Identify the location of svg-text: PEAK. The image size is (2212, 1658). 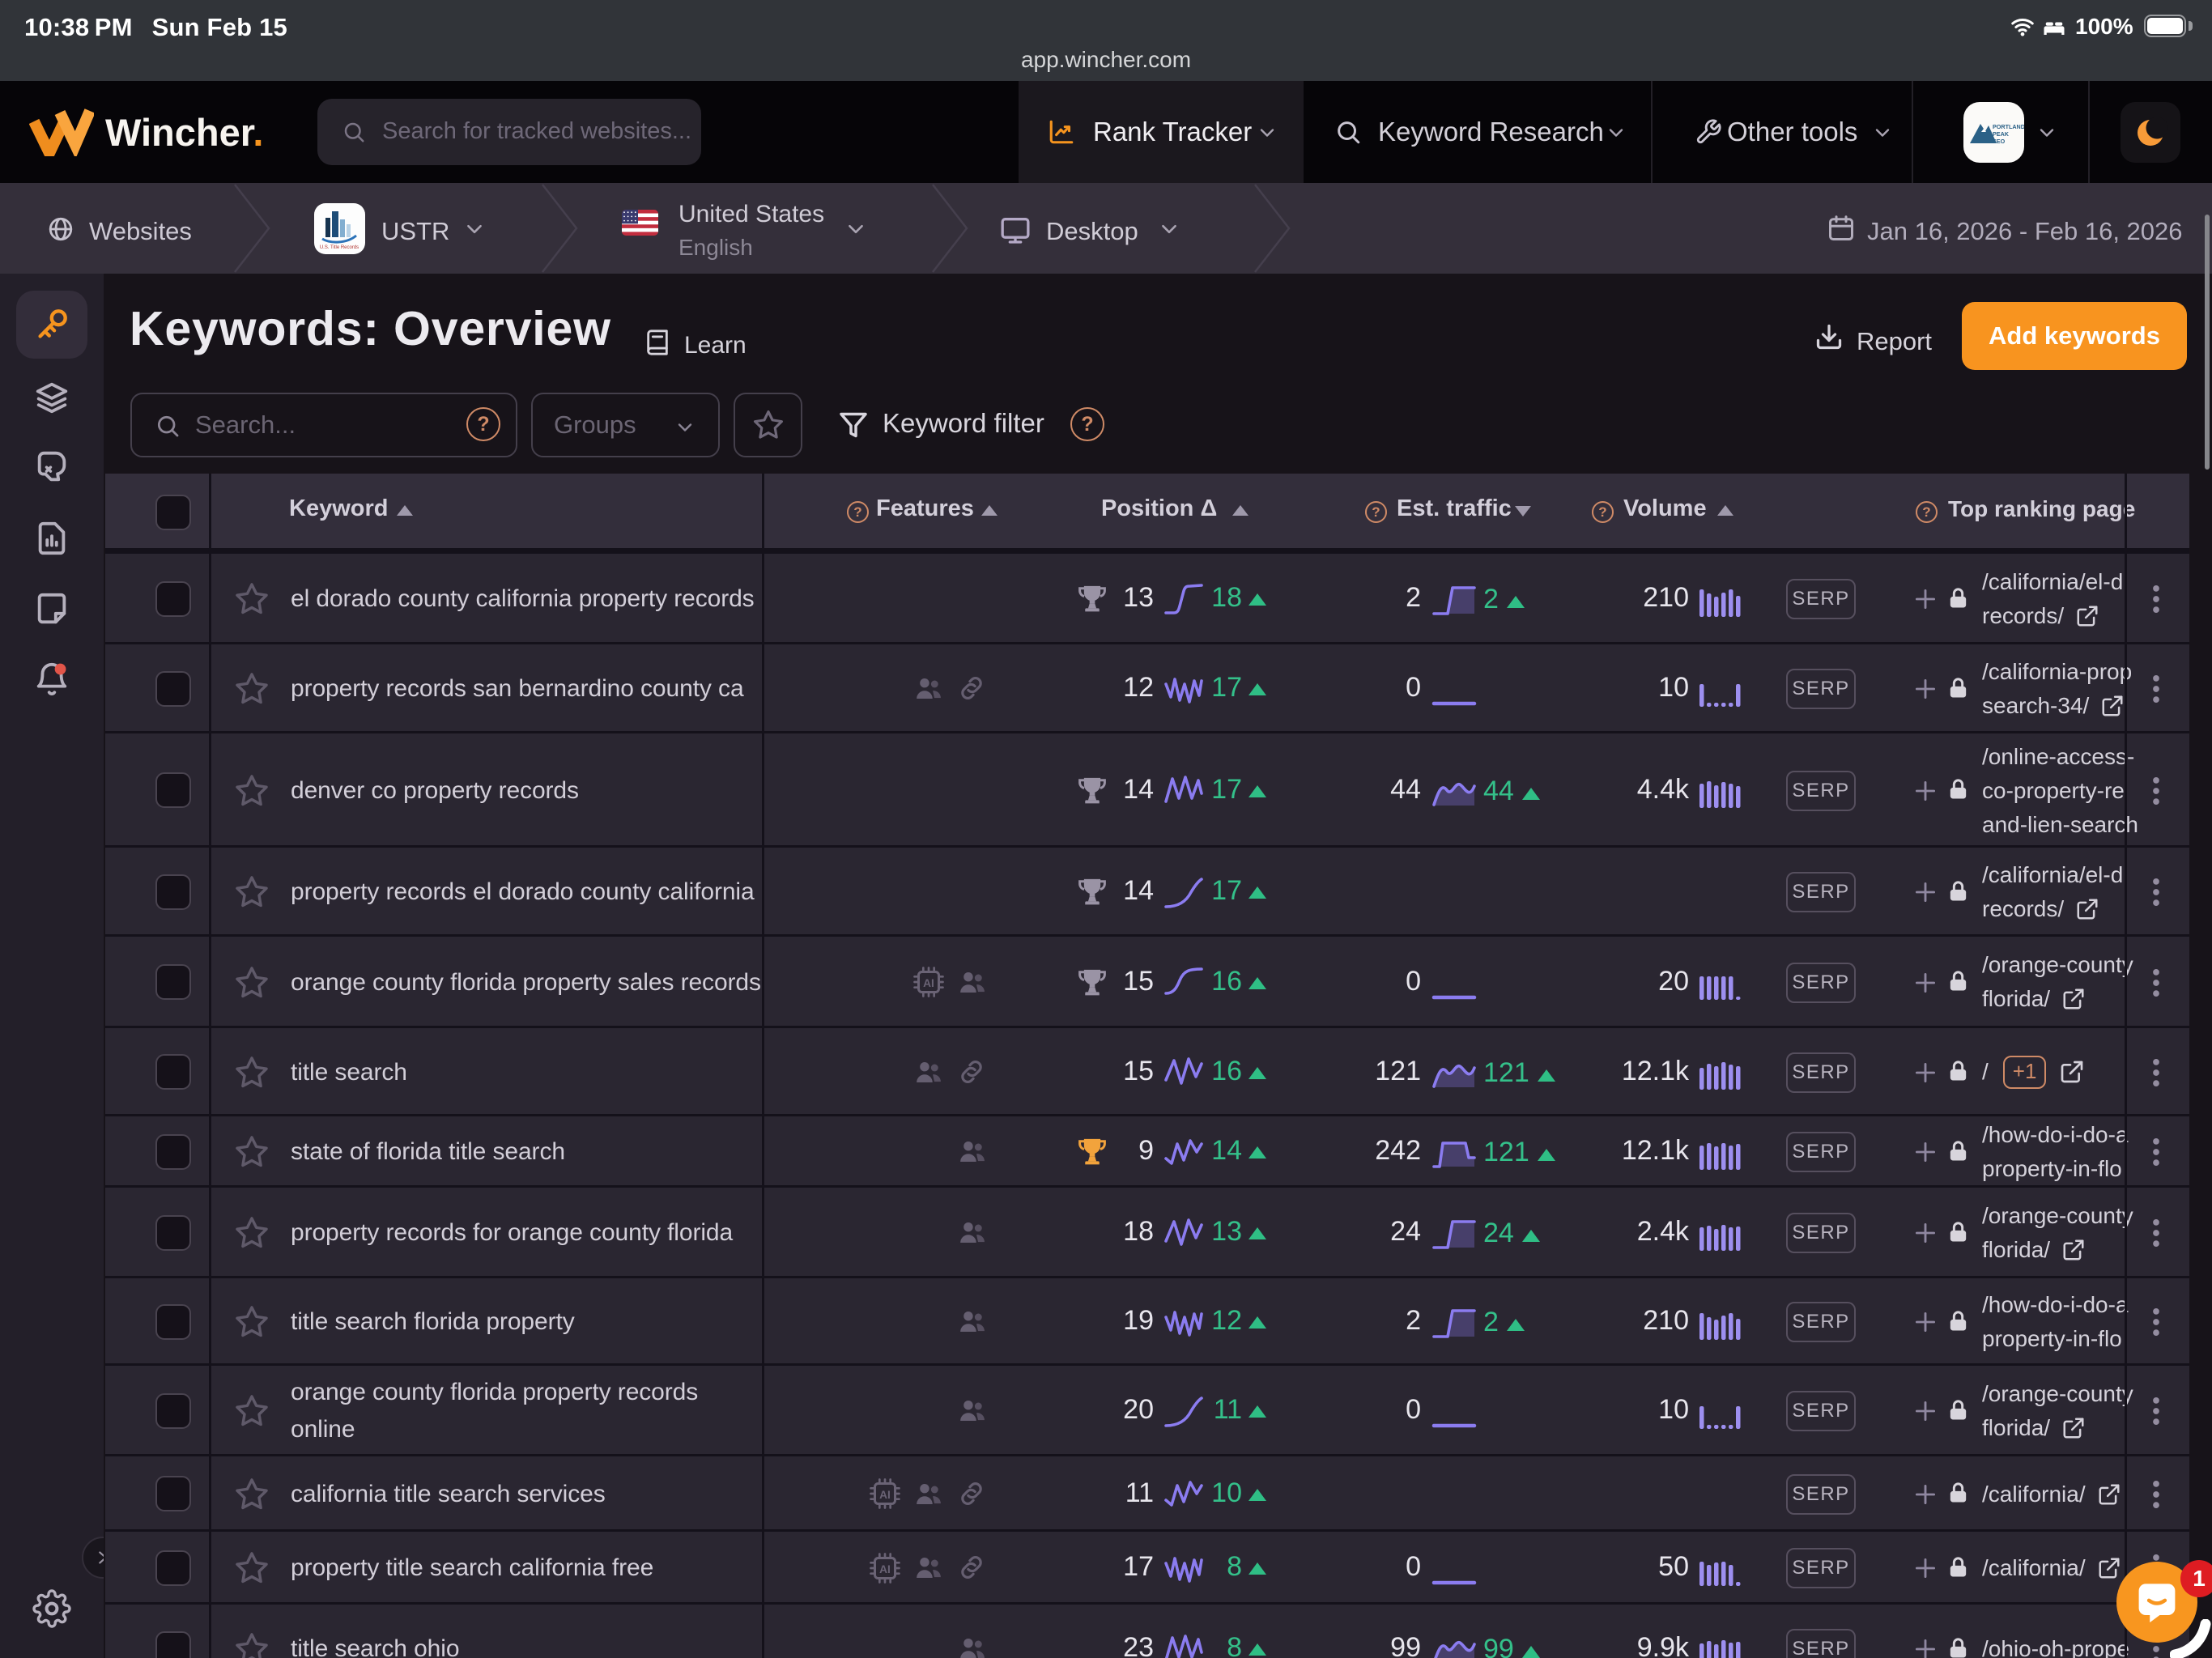
(2001, 134).